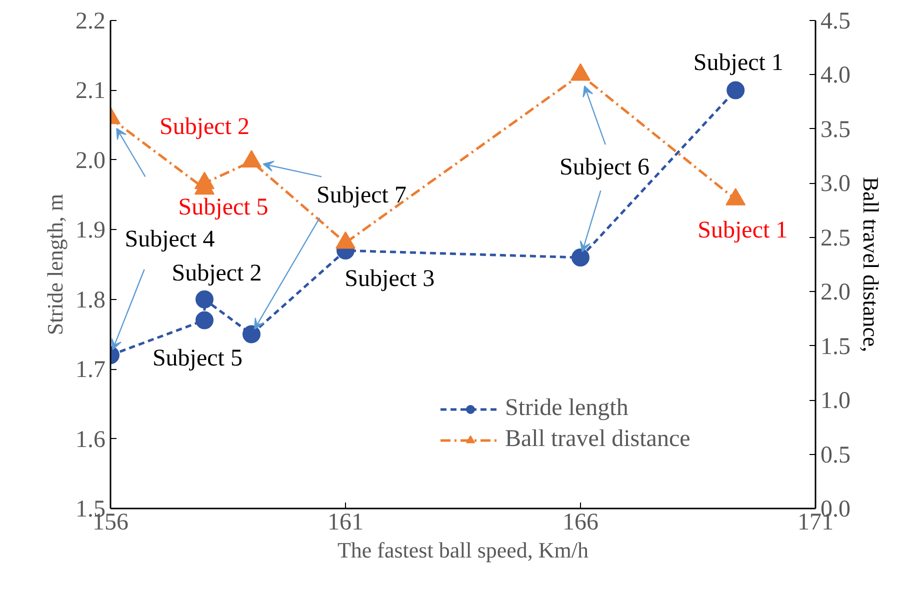 Image resolution: width=919 pixels, height=599 pixels. I want to click on legend-label: Stride length, so click(566, 408).